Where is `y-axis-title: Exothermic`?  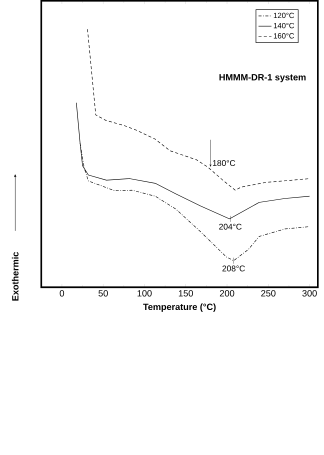
y-axis-title: Exothermic is located at coordinates (15, 276).